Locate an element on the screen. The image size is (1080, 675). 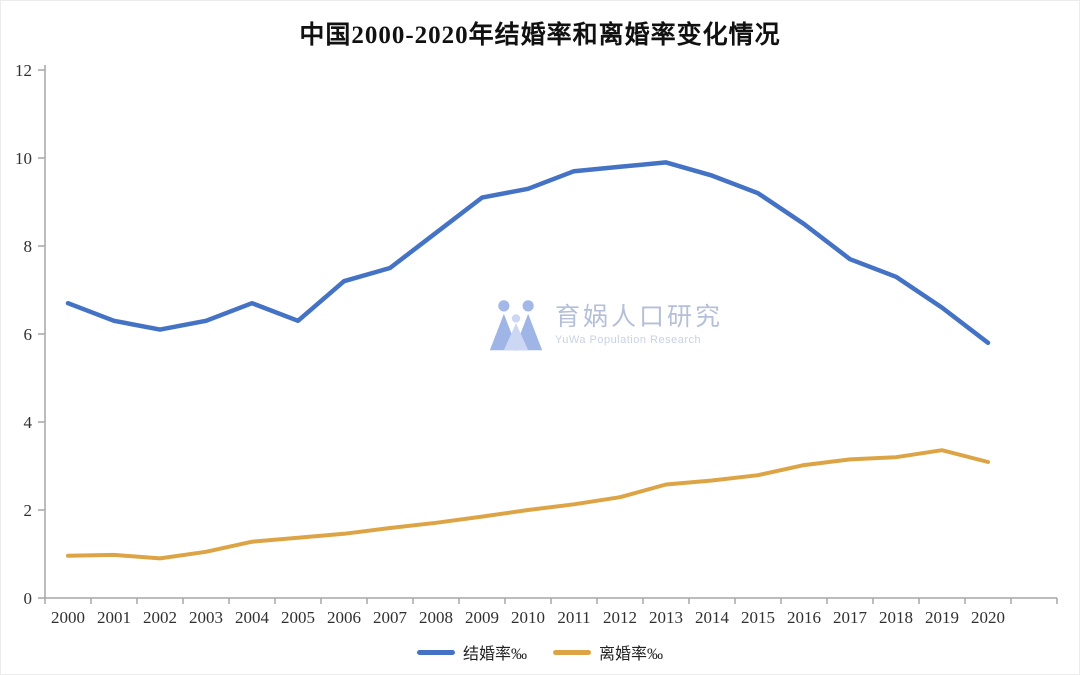
x-tick-label: 2003 is located at coordinates (206, 617).